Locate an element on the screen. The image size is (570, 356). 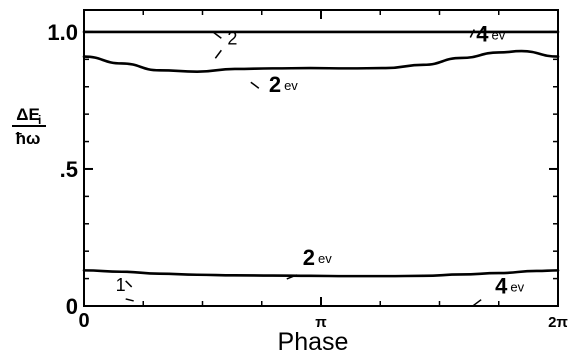
annotation-label: 2 is located at coordinates (232, 38).